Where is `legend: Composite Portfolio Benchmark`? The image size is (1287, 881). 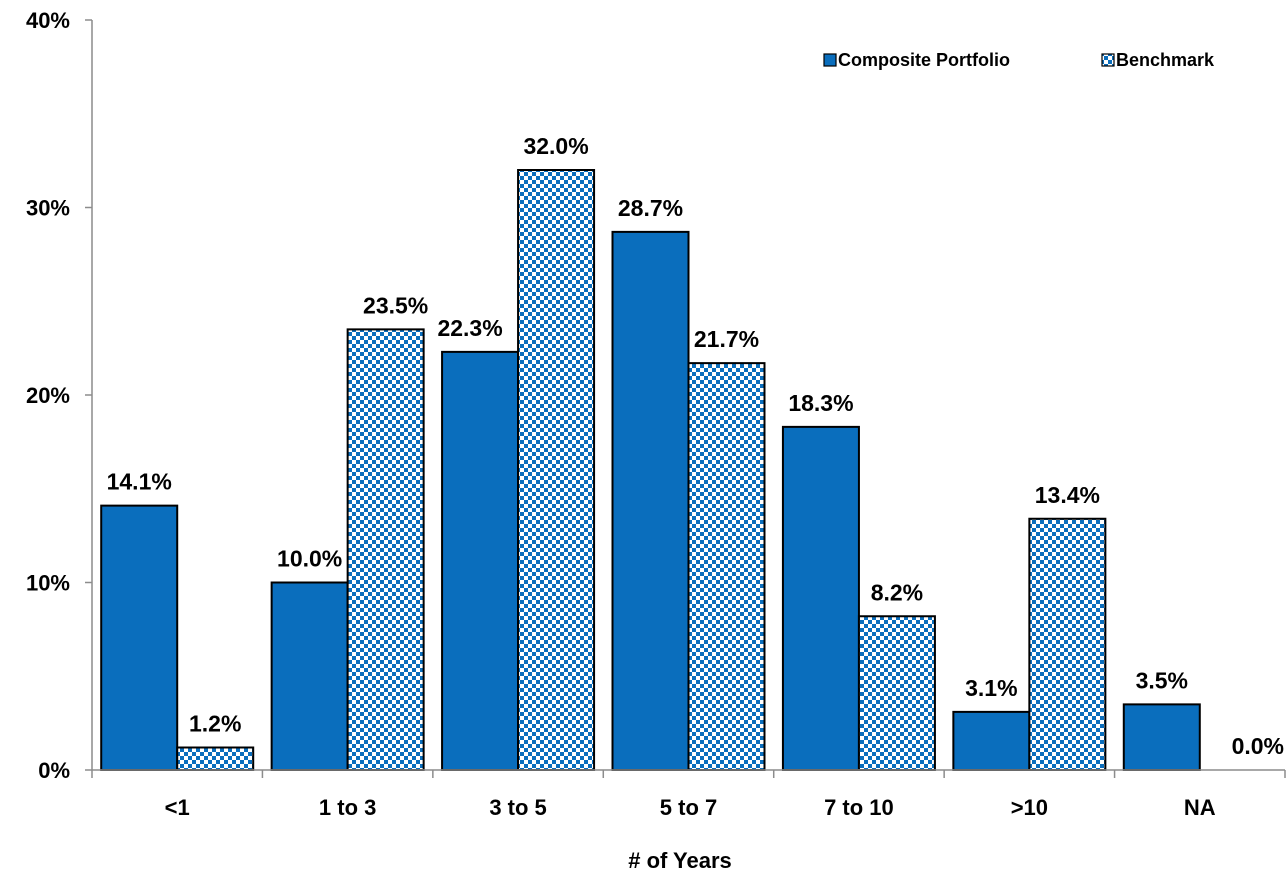 legend: Composite Portfolio Benchmark is located at coordinates (1019, 60).